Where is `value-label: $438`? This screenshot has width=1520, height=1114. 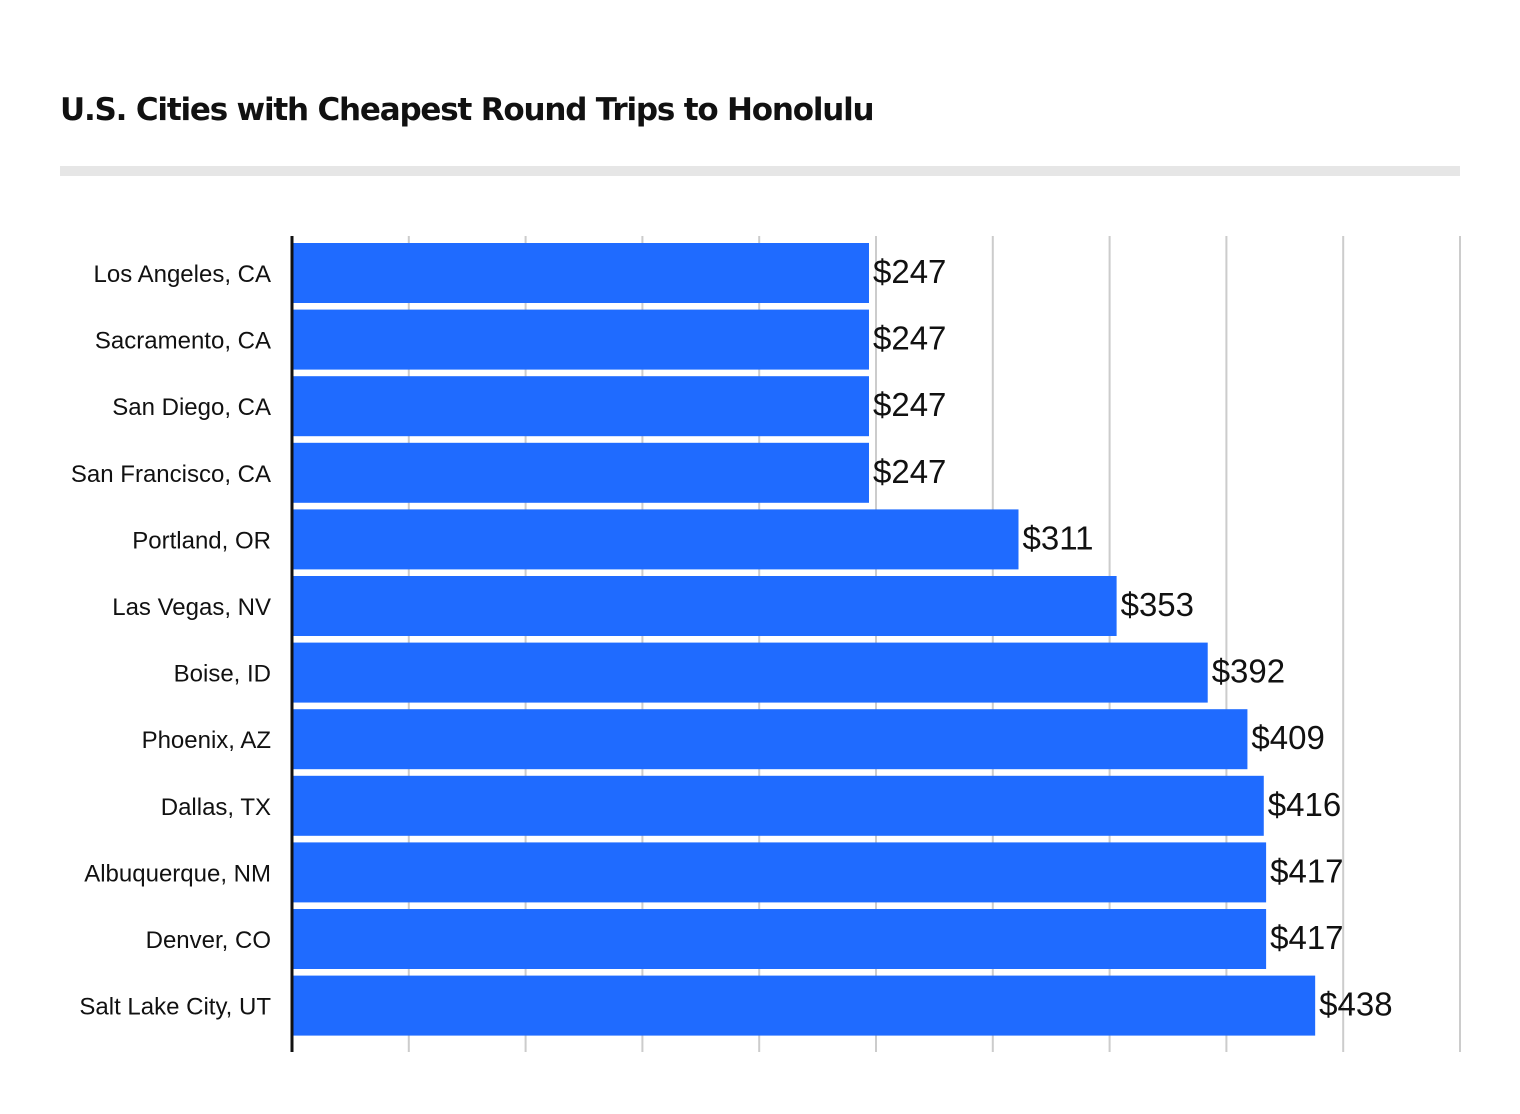
value-label: $438 is located at coordinates (1355, 1004).